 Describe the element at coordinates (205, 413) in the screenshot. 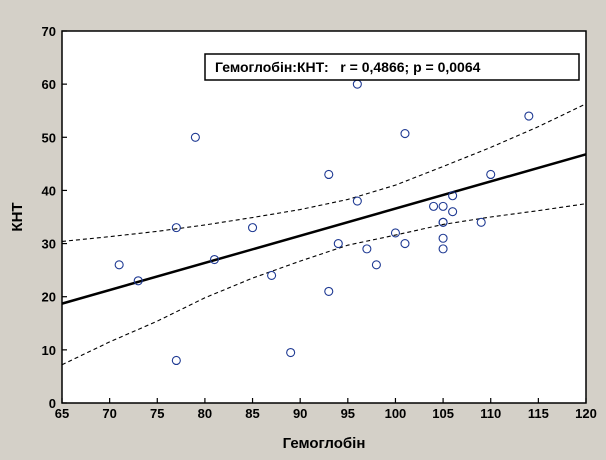

I see `x-tick-label: 80` at that location.